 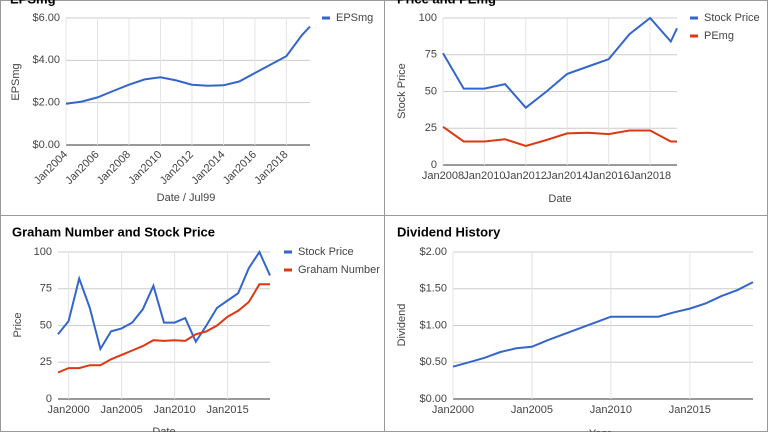 I want to click on y-axis-title: Dividend, so click(x=402, y=325).